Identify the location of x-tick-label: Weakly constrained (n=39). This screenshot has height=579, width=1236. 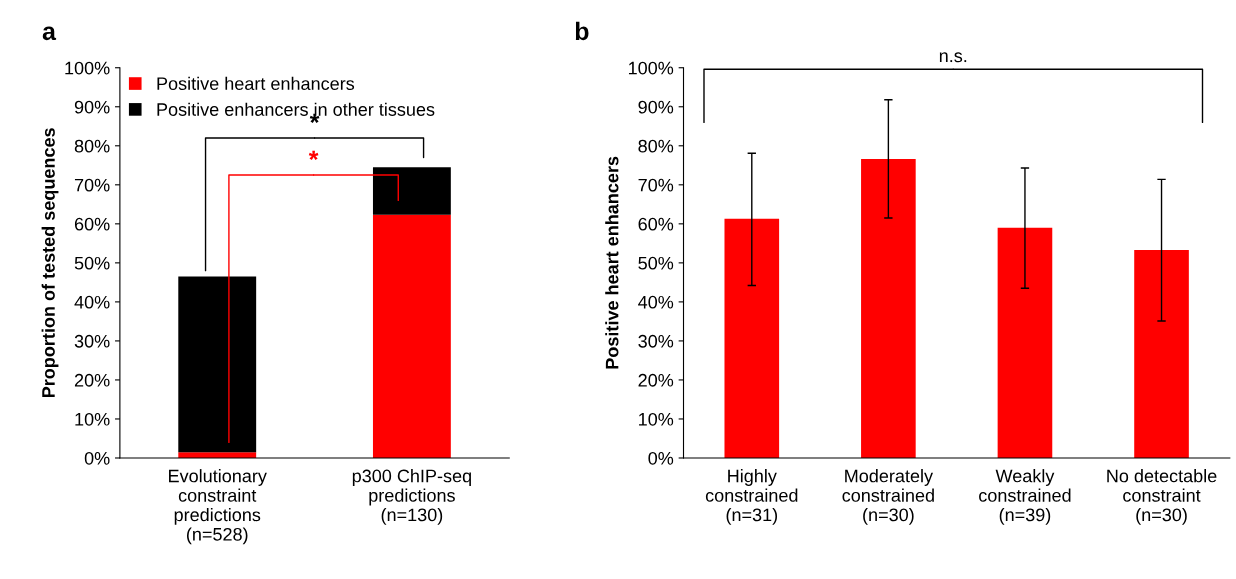
(1025, 497).